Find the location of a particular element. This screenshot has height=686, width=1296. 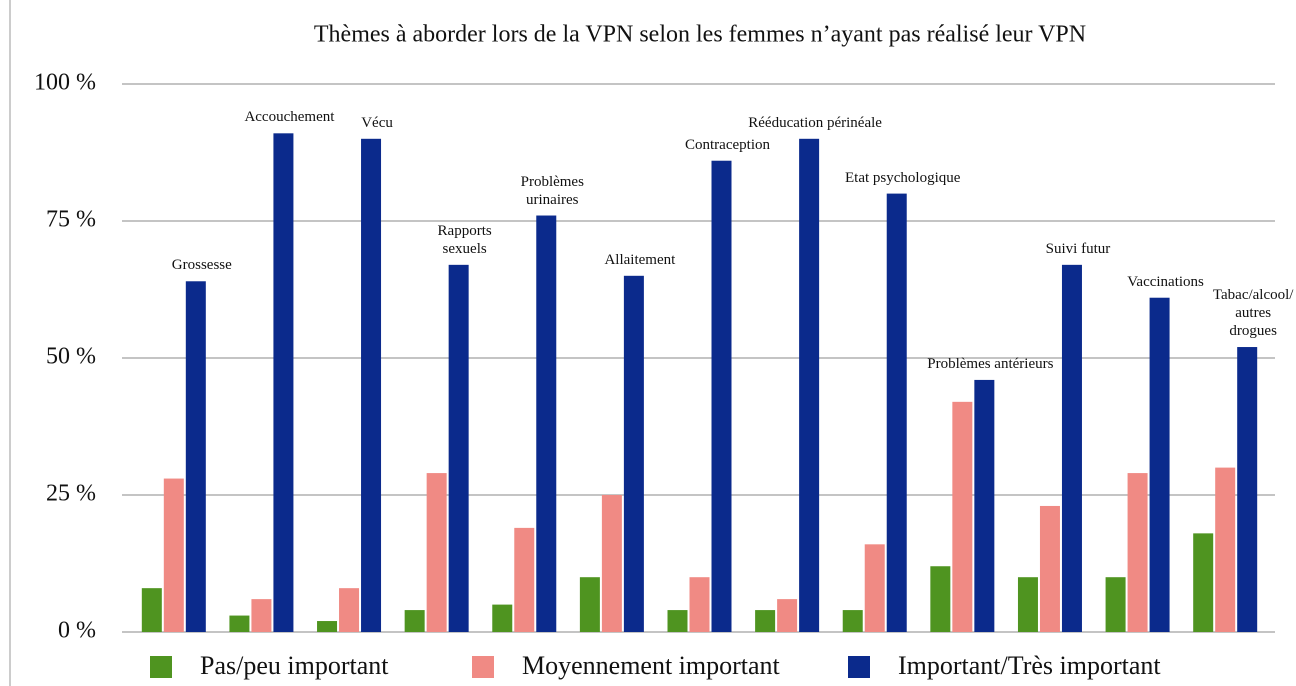

y-tick-label: 75 % is located at coordinates (71, 220).